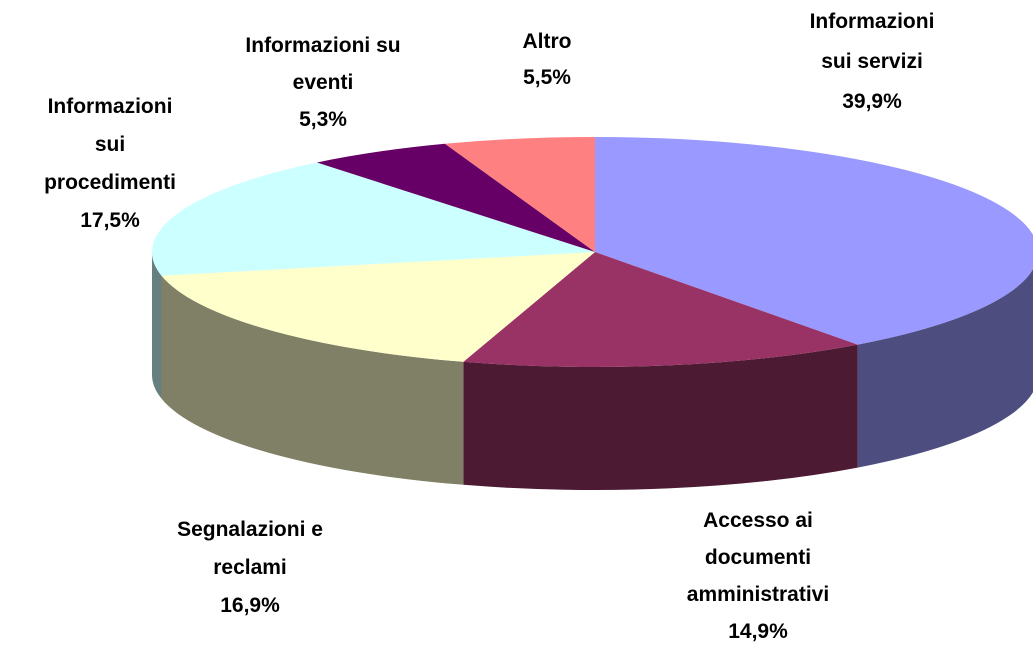 The height and width of the screenshot is (645, 1033). What do you see at coordinates (110, 220) in the screenshot?
I see `value-label: 17,5%` at bounding box center [110, 220].